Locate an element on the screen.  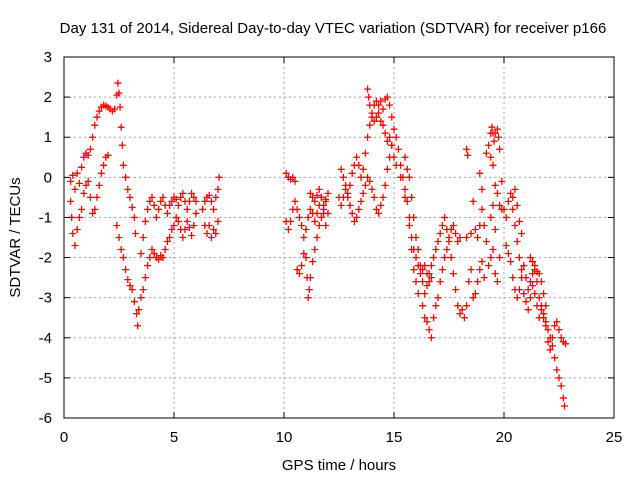
y-tick-label: -6 is located at coordinates (45, 418).